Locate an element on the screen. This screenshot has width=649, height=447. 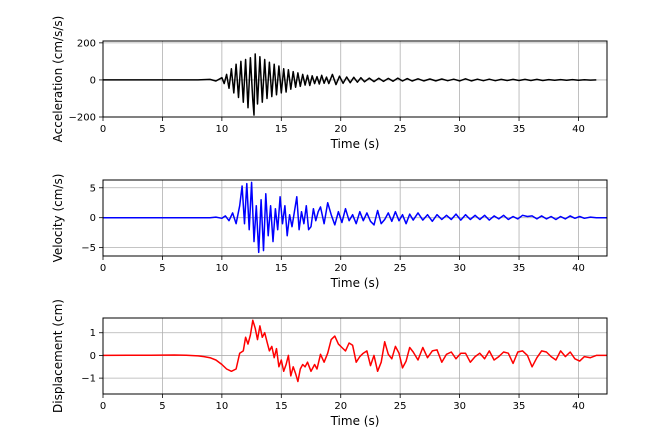
y-tick-label: 1 is located at coordinates (93, 333).